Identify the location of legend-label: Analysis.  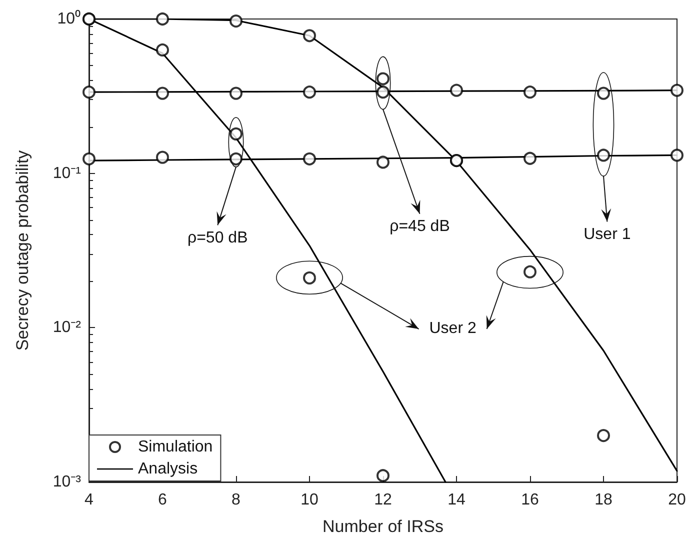
(168, 469).